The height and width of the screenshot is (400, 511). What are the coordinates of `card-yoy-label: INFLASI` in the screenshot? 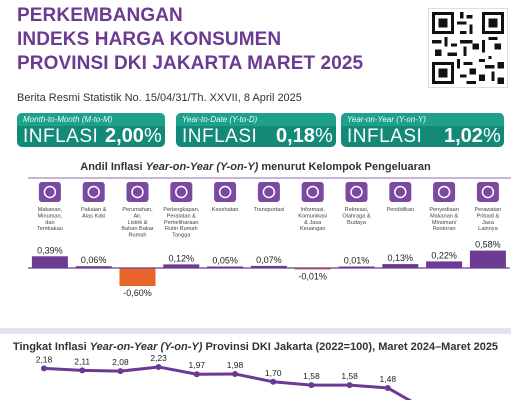 It's located at (385, 136).